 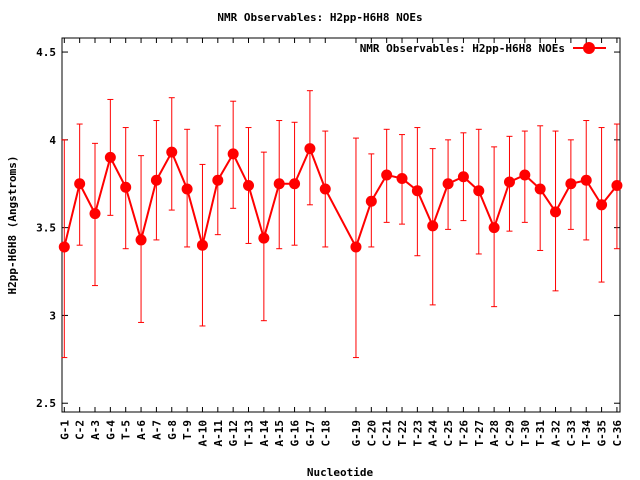 I want to click on legend: NMR Observables: H2pp-H6H8 NOEs, so click(x=483, y=48).